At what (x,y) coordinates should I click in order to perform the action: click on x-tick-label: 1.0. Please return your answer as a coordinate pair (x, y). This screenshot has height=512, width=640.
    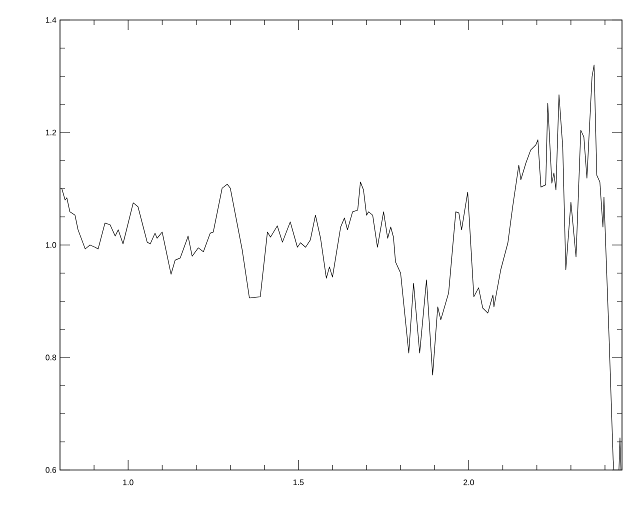
    Looking at the image, I should click on (128, 483).